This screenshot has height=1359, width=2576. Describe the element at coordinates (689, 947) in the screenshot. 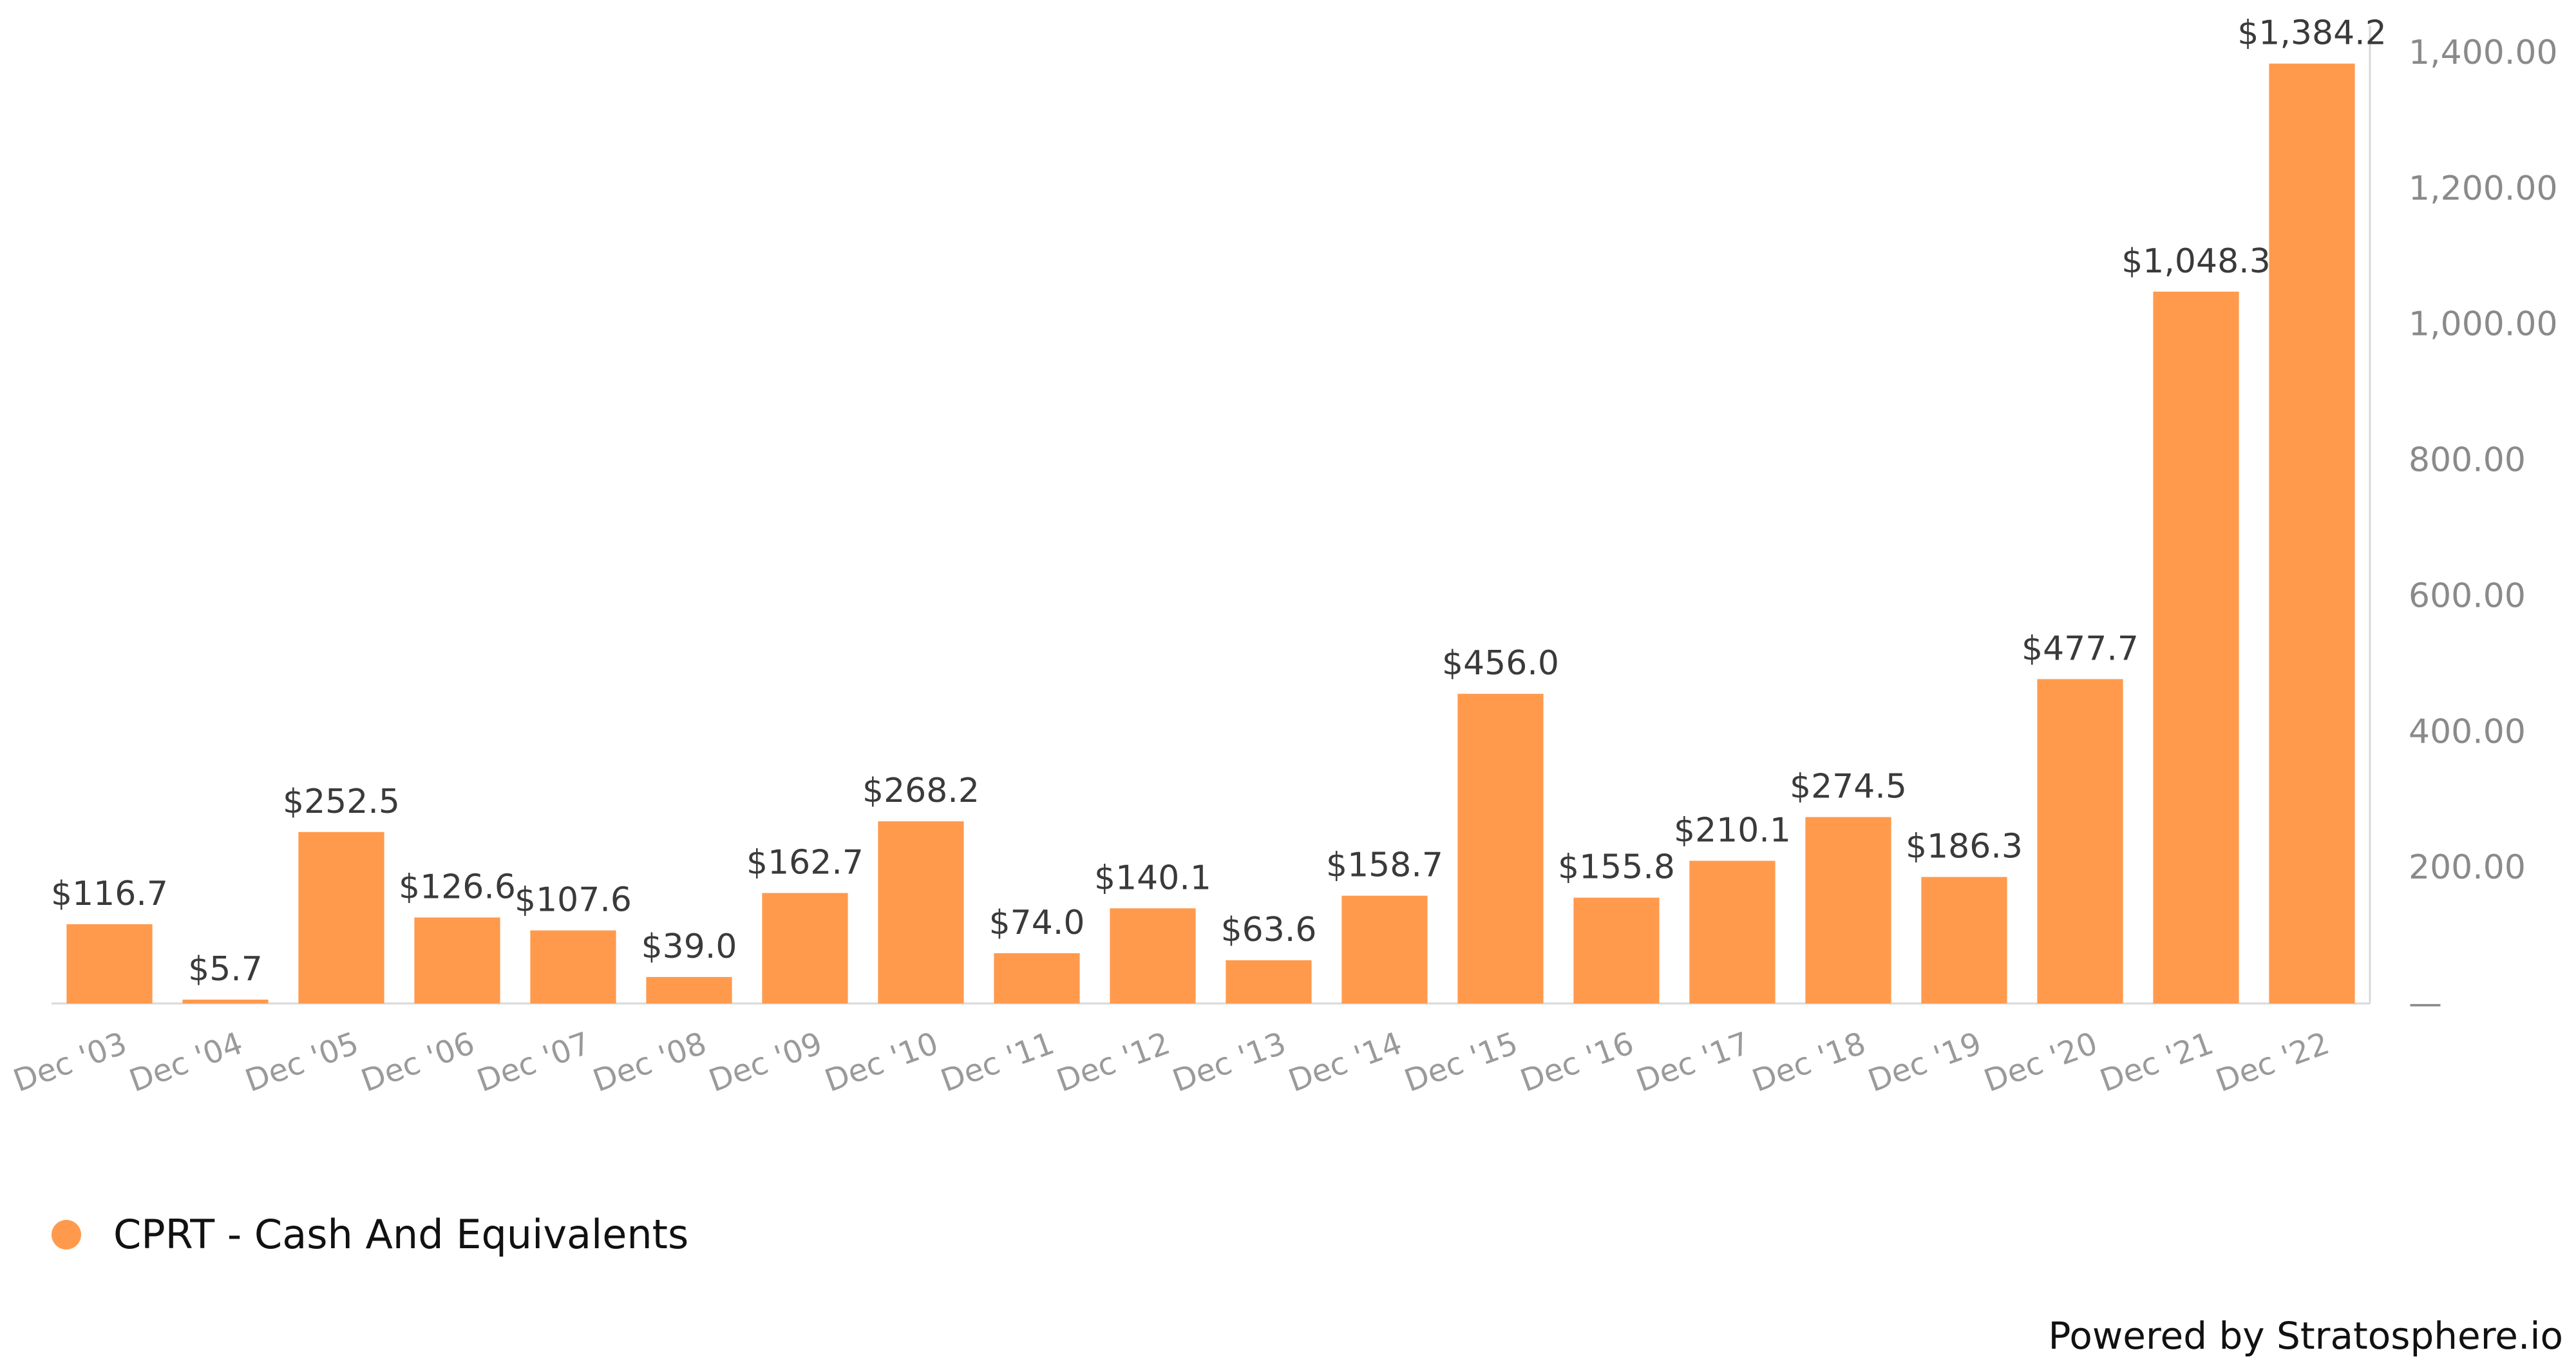

I see `data-label-5: $39.0` at that location.